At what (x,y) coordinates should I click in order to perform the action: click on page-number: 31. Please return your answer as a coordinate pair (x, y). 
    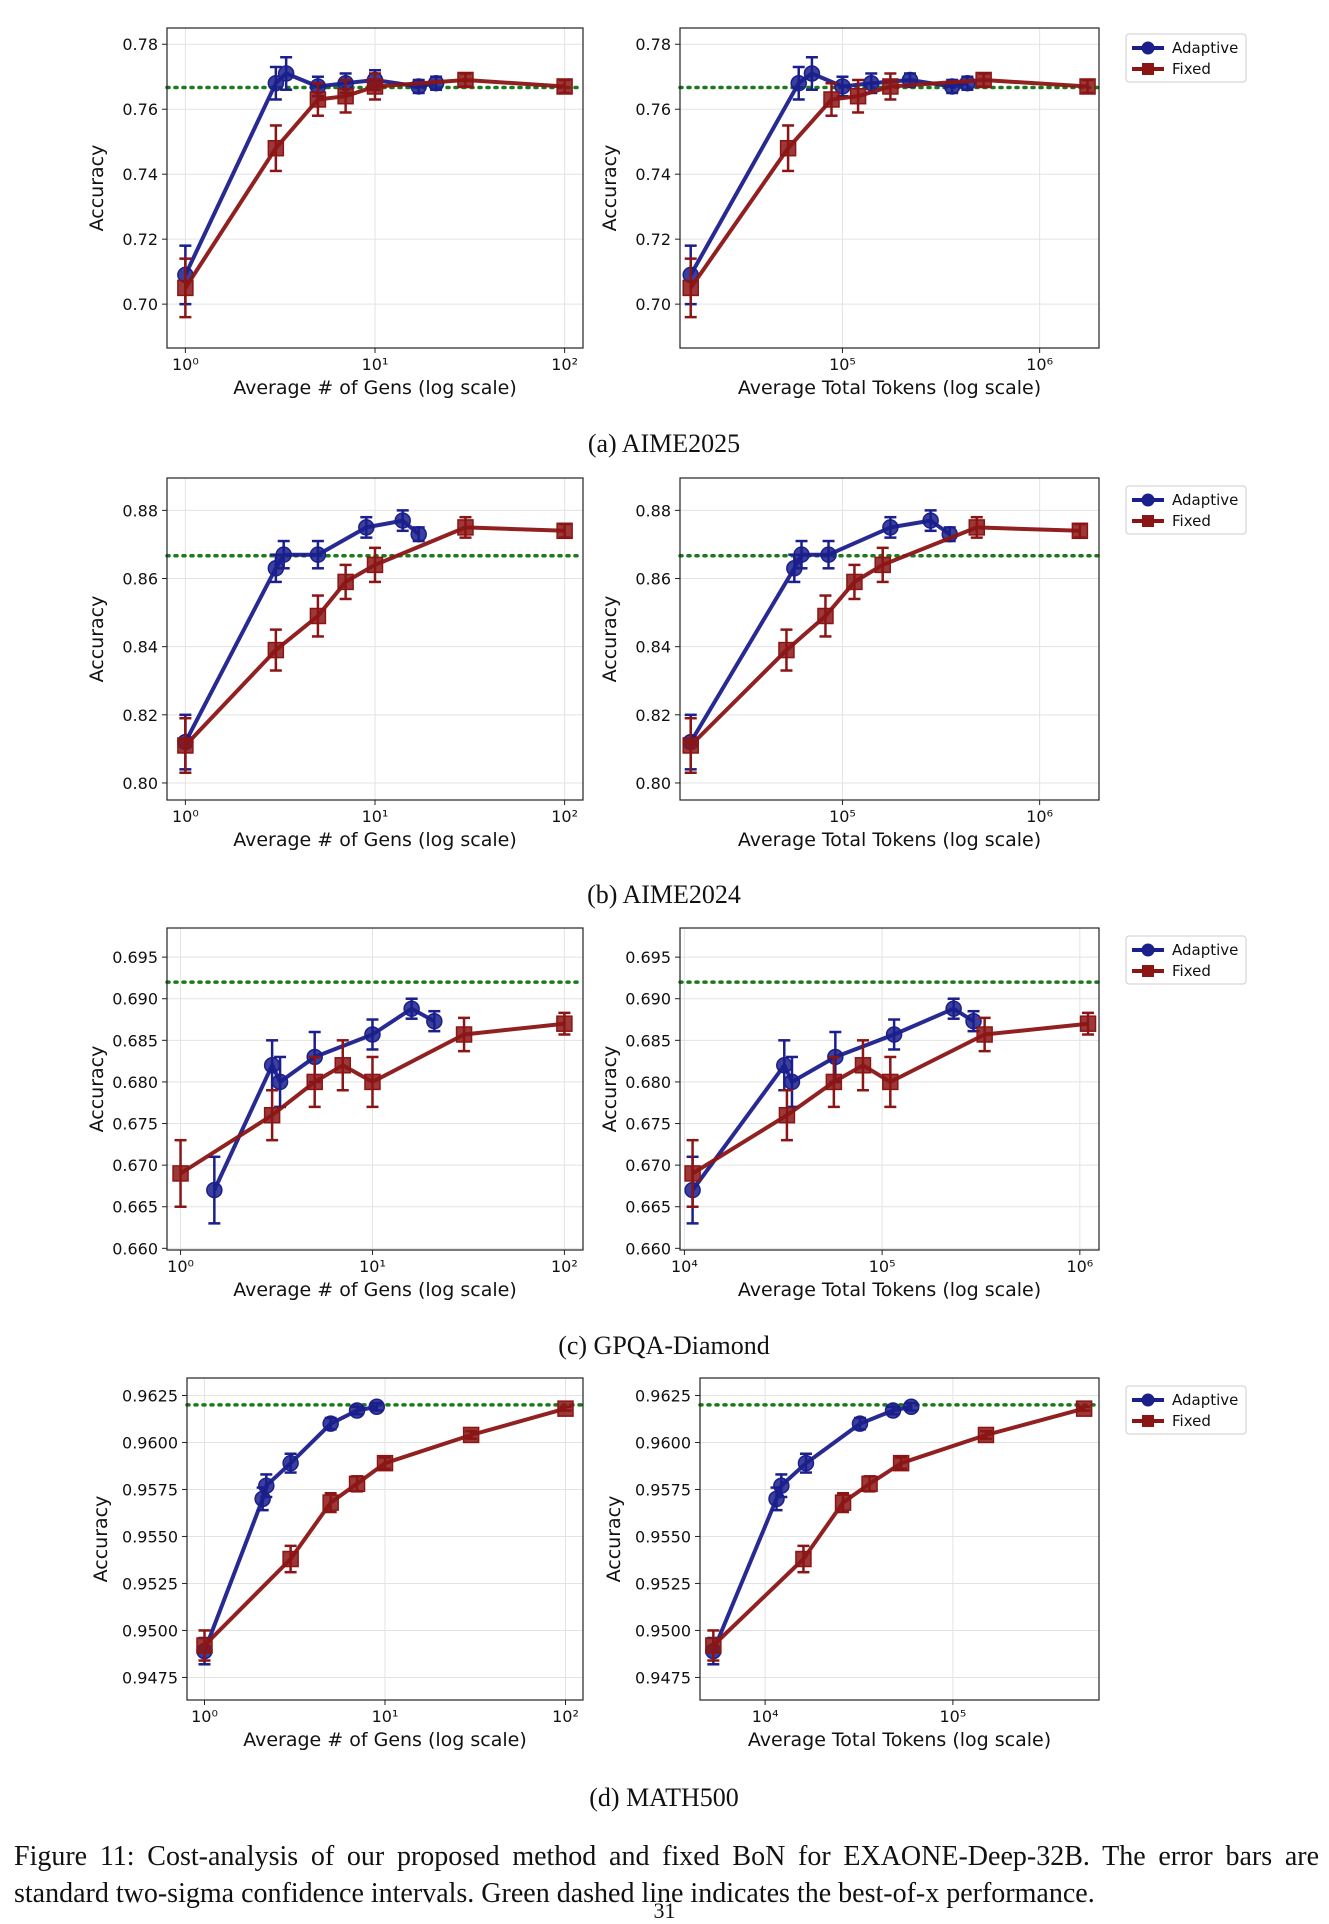
    Looking at the image, I should click on (664, 1910).